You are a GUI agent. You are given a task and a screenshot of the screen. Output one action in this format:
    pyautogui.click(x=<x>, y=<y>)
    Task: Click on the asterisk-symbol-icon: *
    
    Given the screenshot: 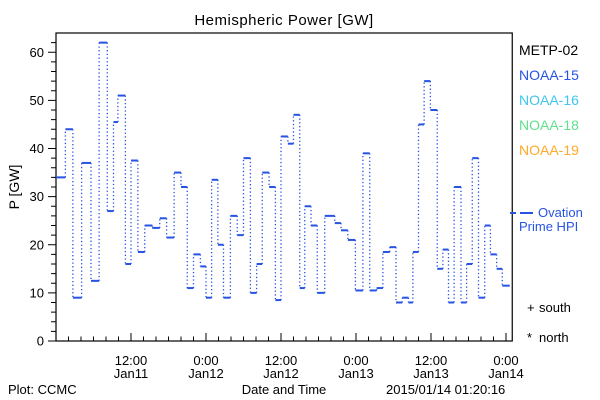 What is the action you would take?
    pyautogui.click(x=530, y=337)
    